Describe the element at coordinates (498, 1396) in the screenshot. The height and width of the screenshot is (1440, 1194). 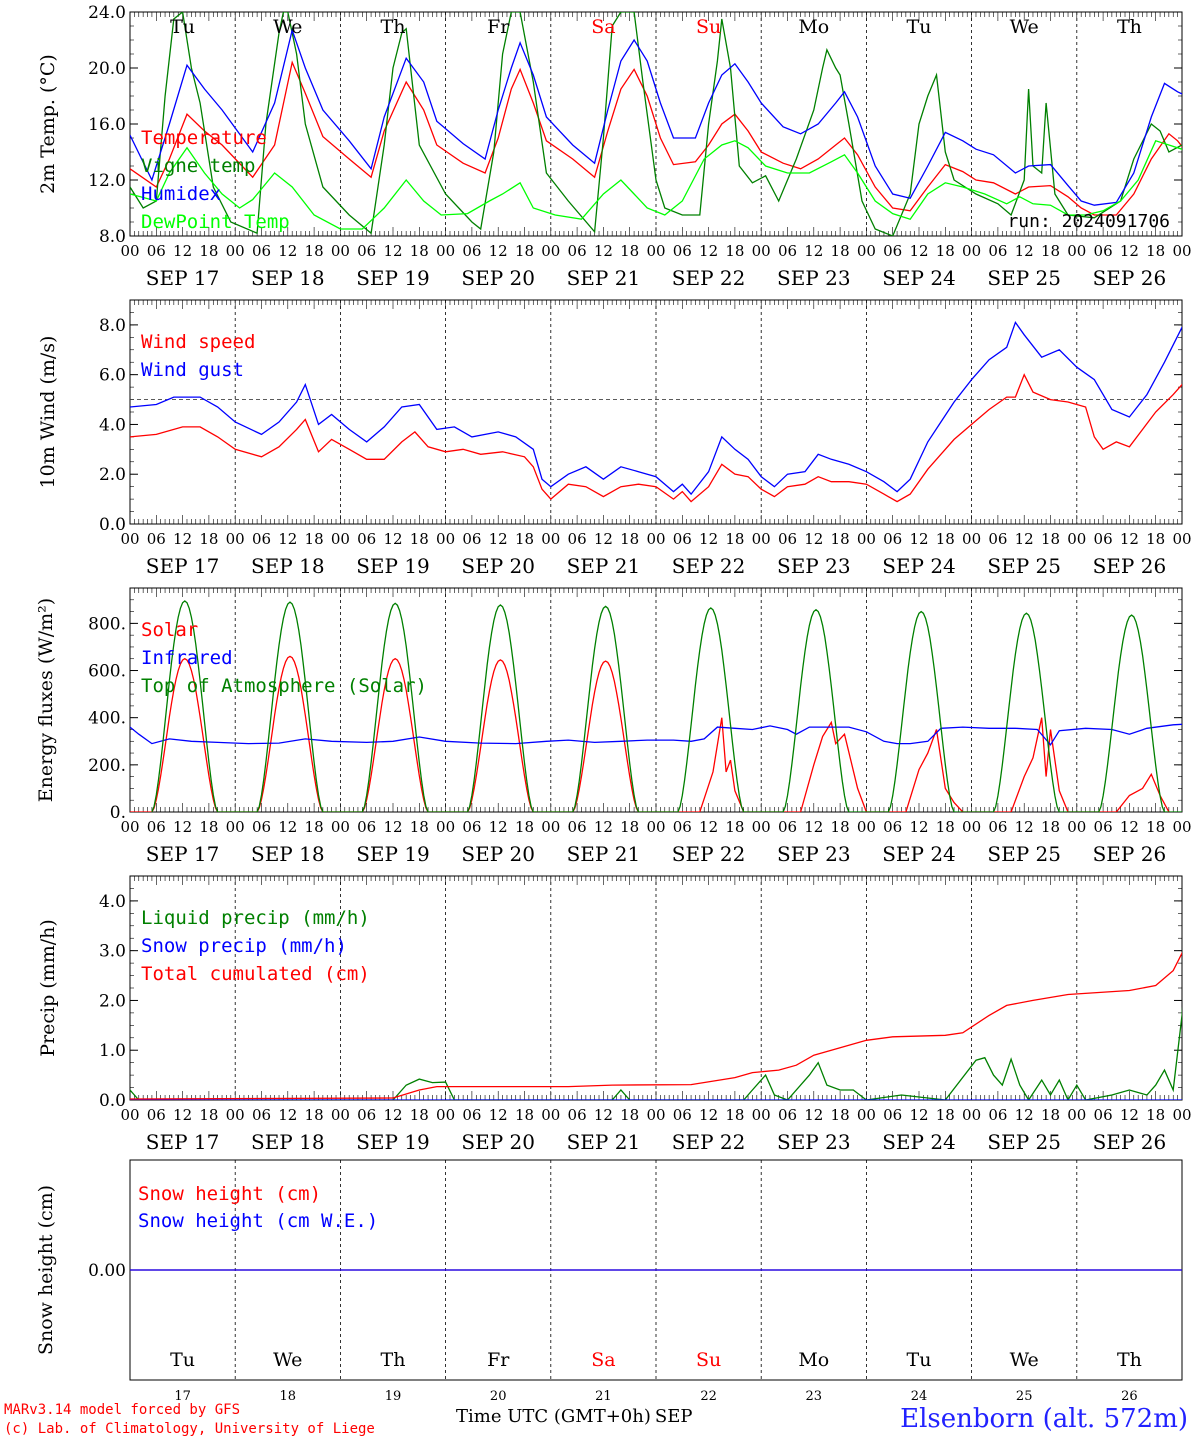
I see `day-number-label: 20` at that location.